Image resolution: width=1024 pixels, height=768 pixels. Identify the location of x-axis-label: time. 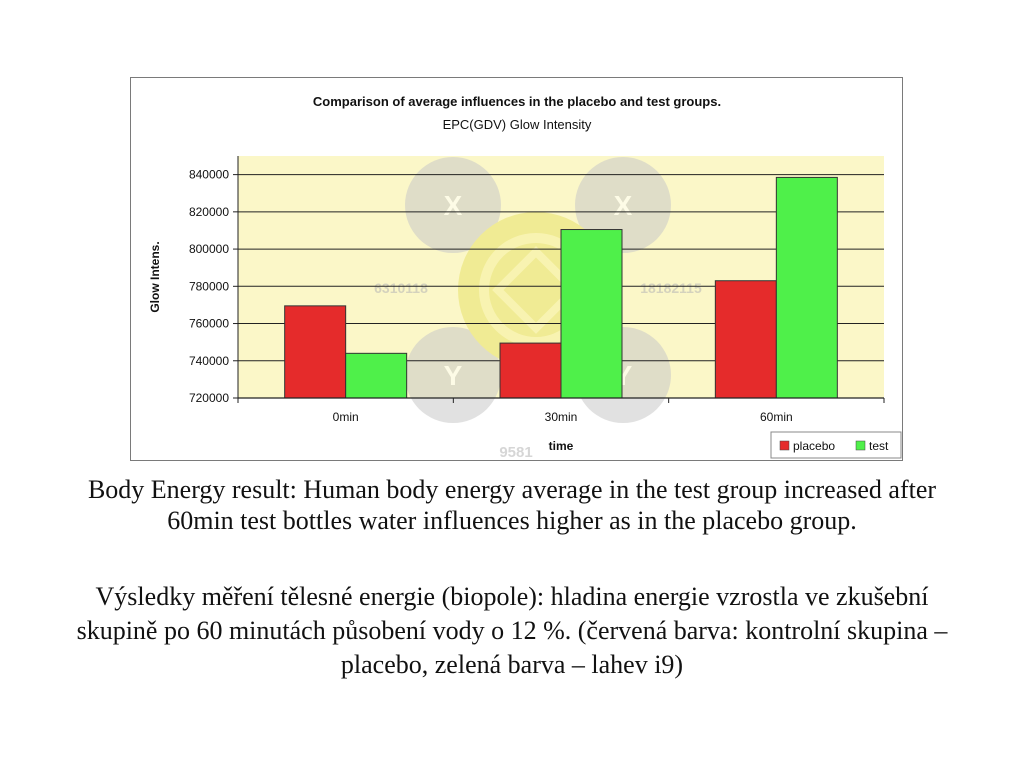
(561, 446).